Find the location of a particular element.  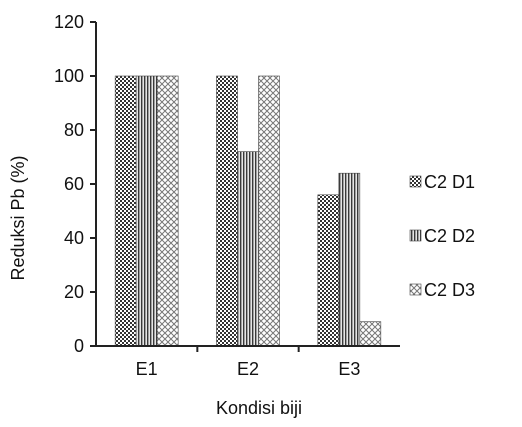

y-tick-label: 20 is located at coordinates (74, 292).